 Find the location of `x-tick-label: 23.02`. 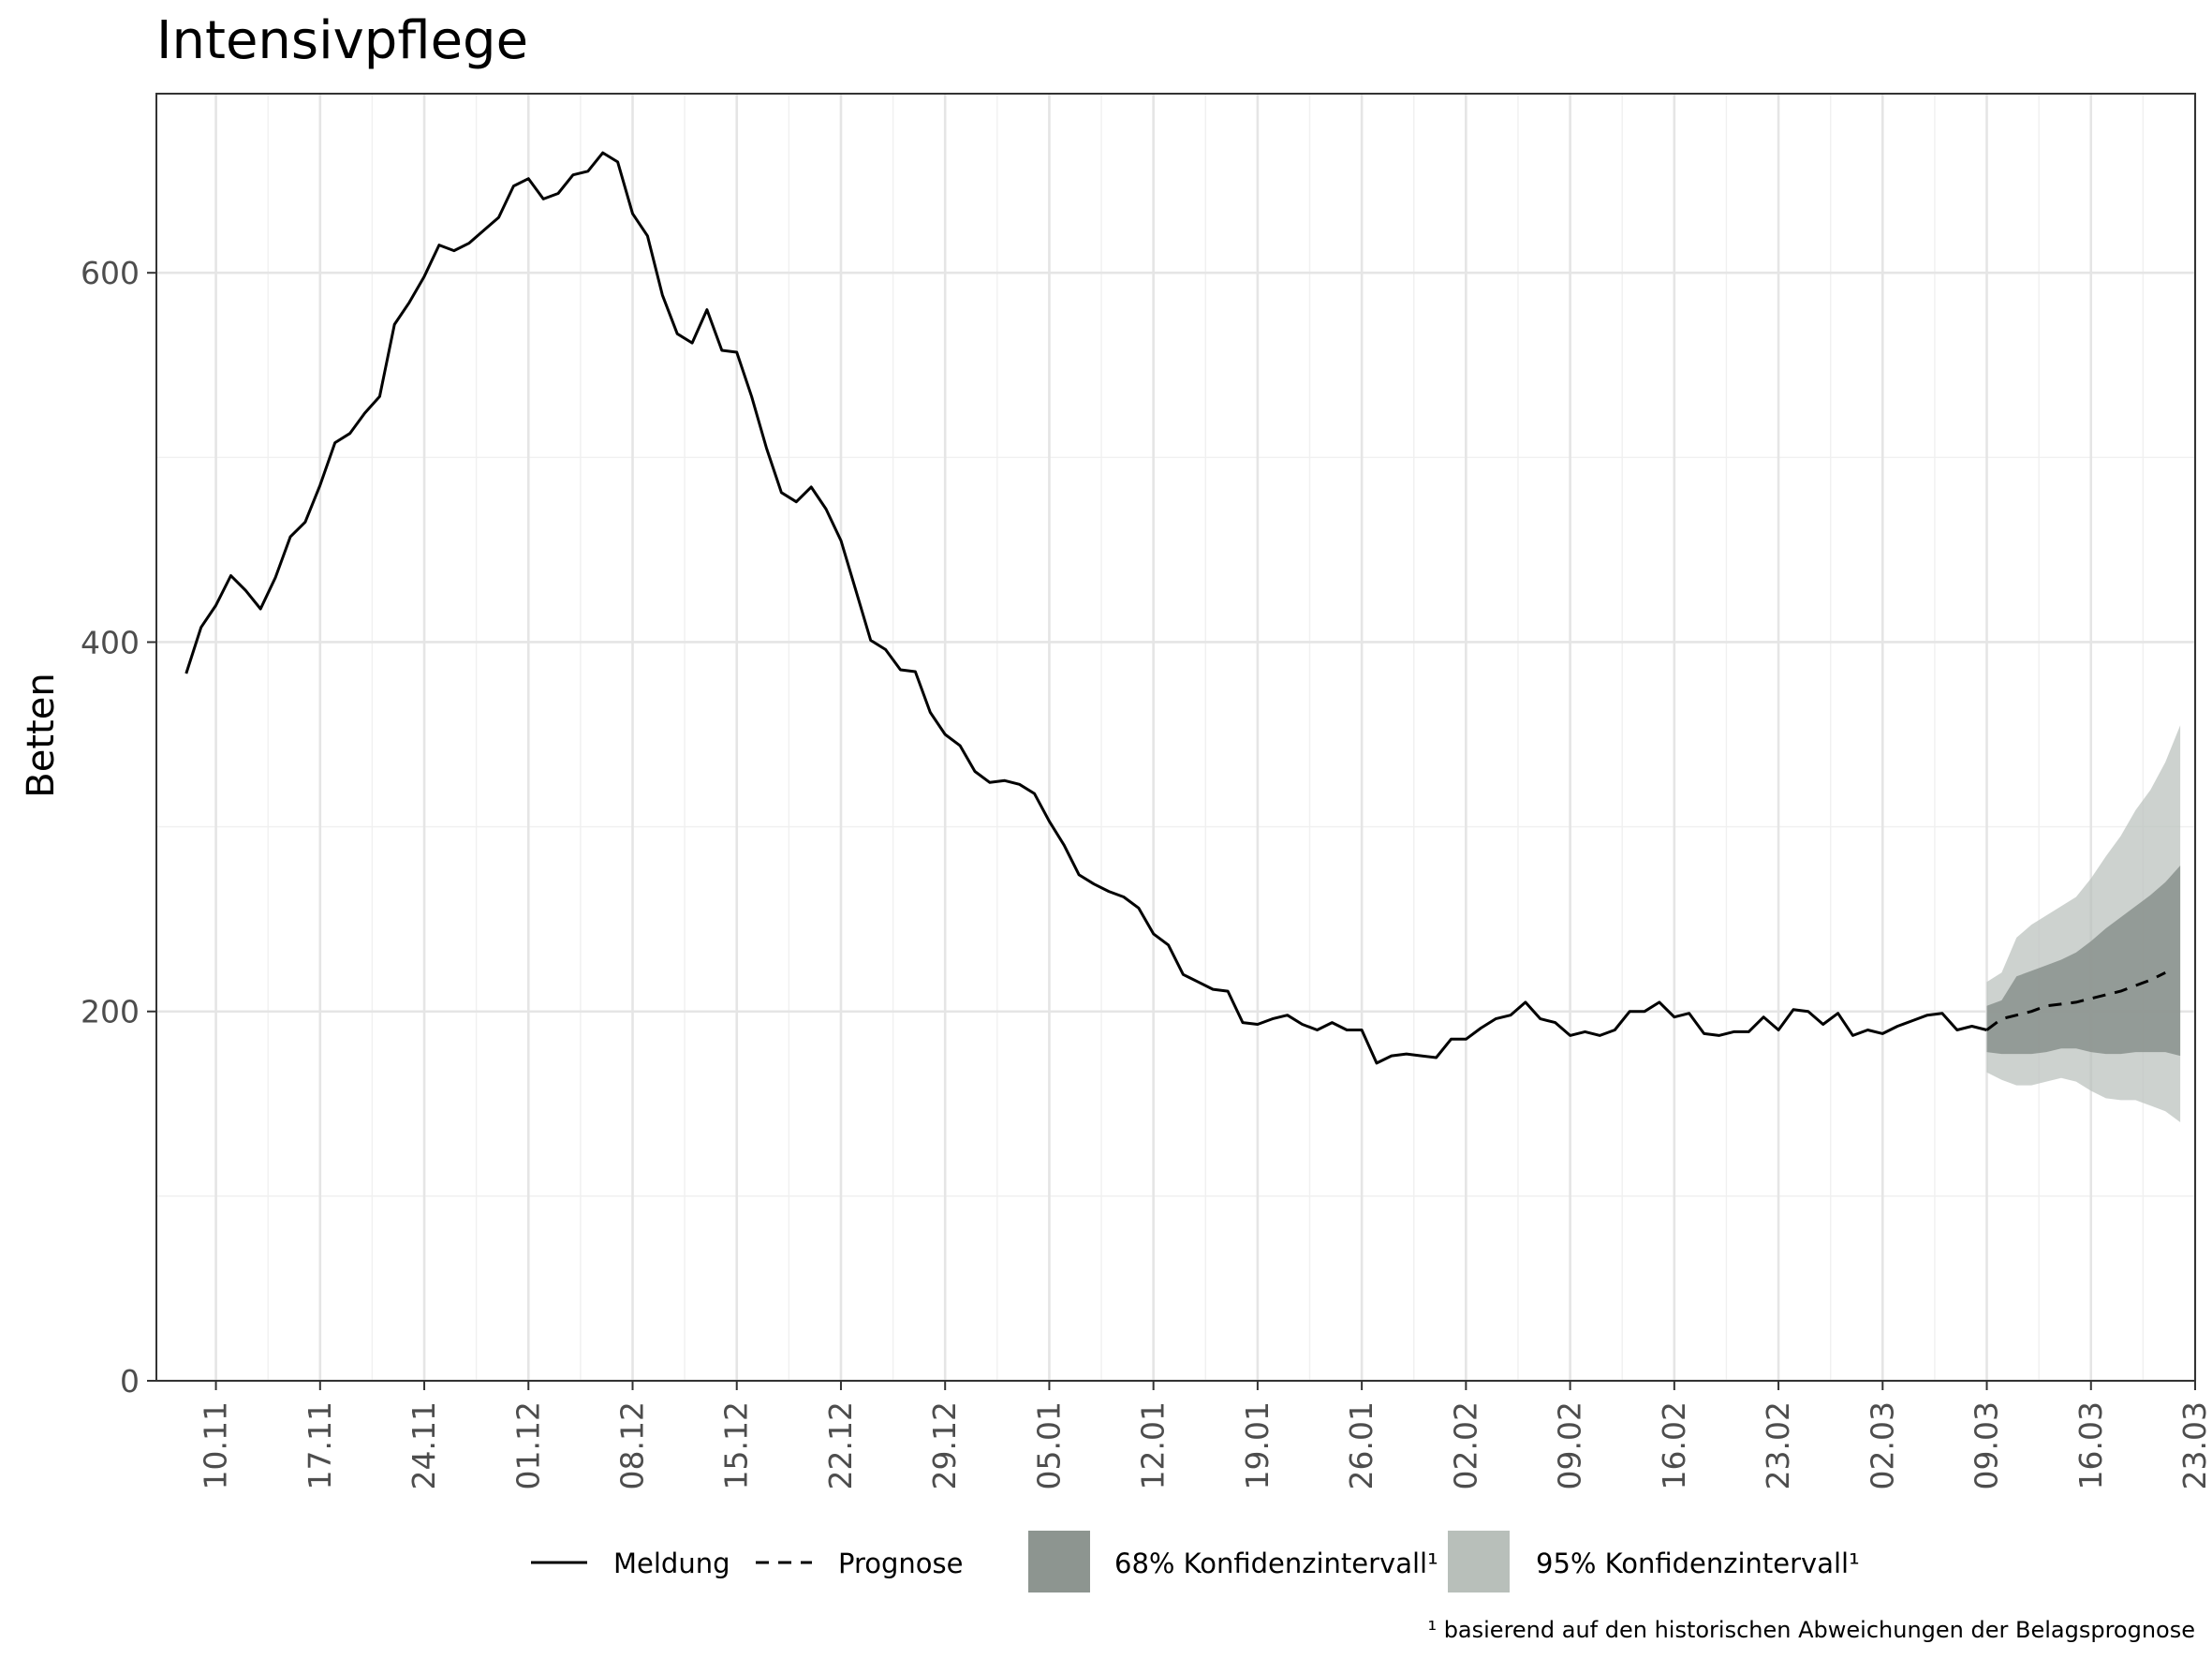

x-tick-label: 23.02 is located at coordinates (1778, 1445).